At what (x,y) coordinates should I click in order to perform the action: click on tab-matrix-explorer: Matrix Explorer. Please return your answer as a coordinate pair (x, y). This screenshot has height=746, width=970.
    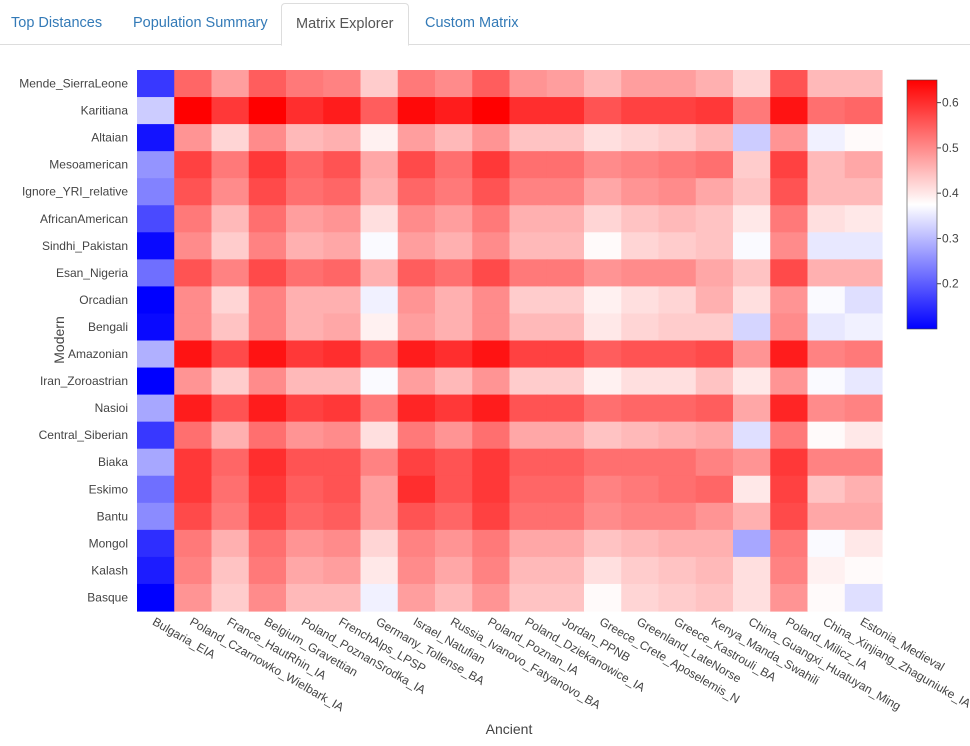
    Looking at the image, I should click on (345, 24).